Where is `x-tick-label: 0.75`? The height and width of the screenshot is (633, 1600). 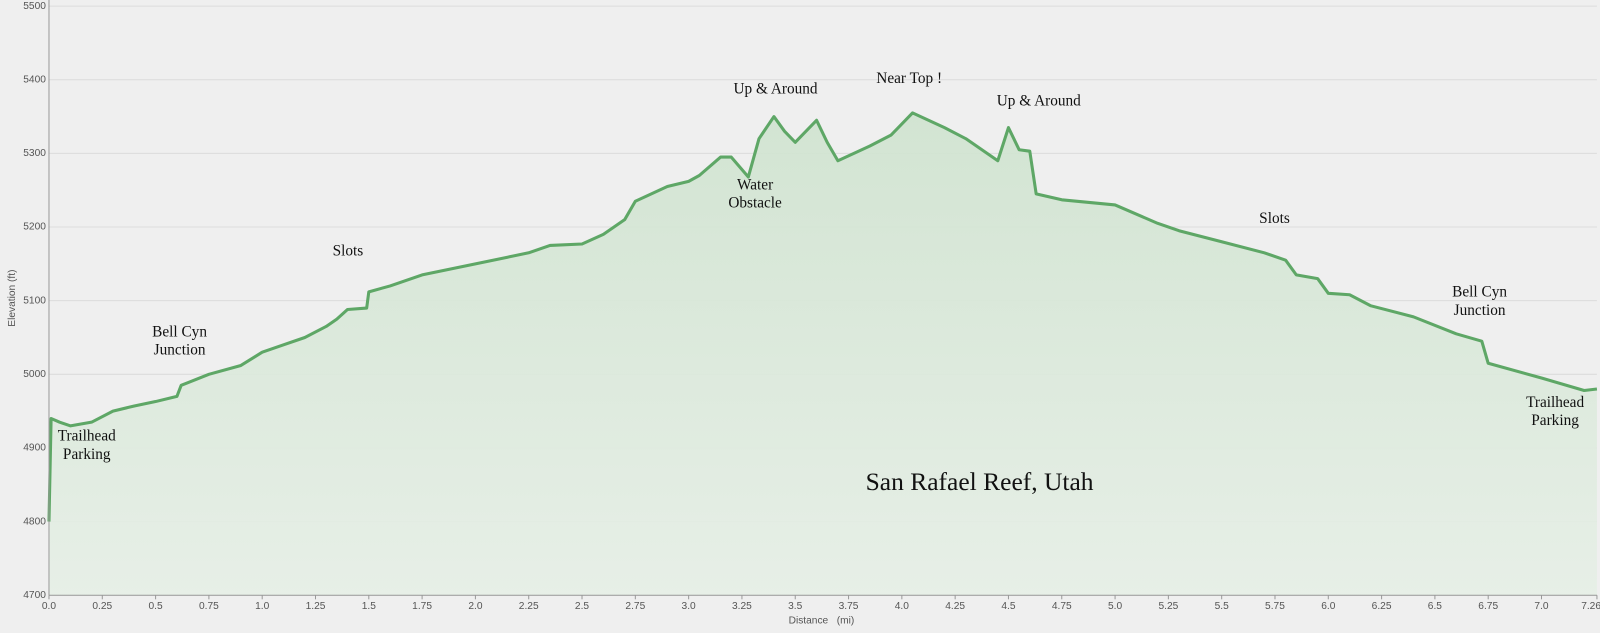 x-tick-label: 0.75 is located at coordinates (209, 606).